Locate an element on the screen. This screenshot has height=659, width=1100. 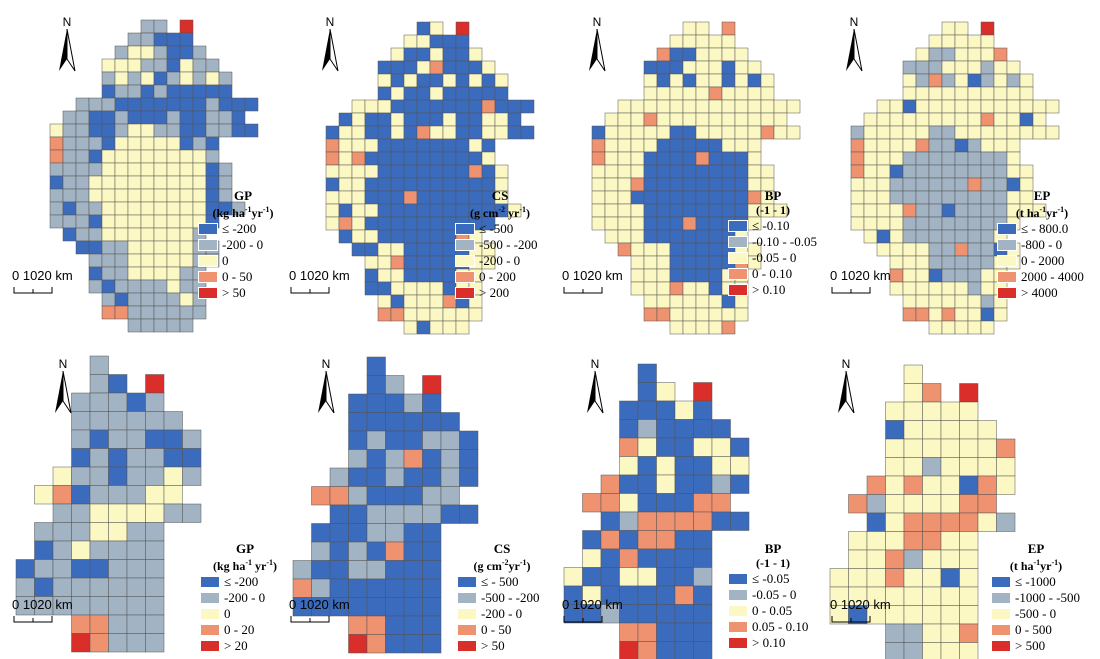
grid-map is located at coordinates (385, 505).